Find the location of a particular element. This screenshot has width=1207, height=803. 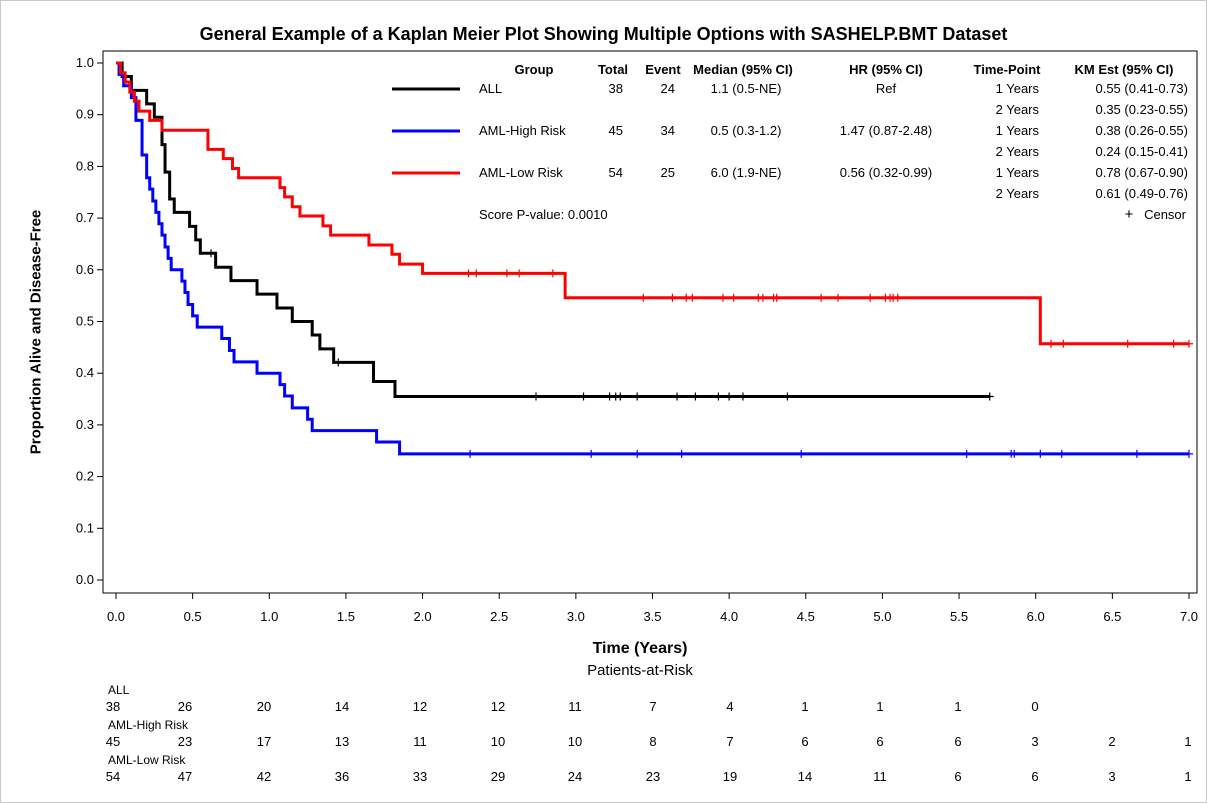

inset-event: 24 is located at coordinates (668, 88).